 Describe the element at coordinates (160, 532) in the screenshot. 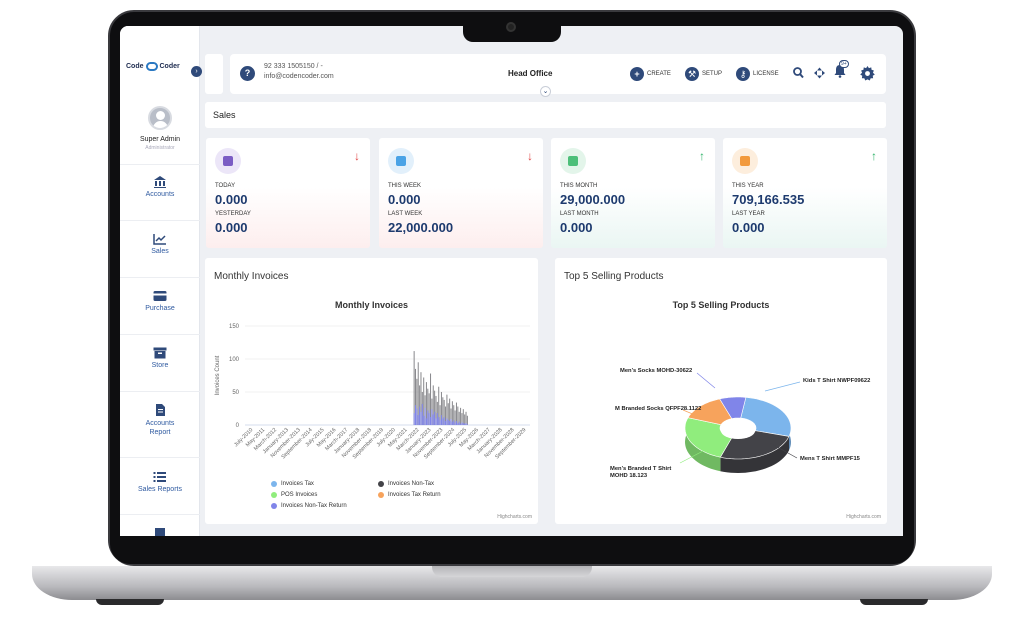

I see `briefcase-icon` at that location.